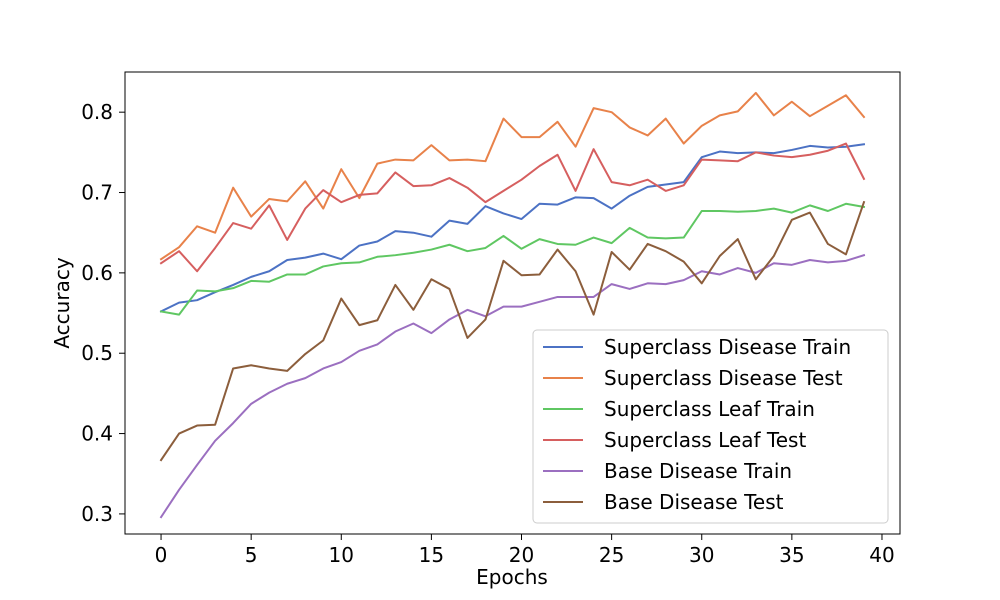 This screenshot has height=600, width=1000. Describe the element at coordinates (97, 273) in the screenshot. I see `y-tick-label: 0.6` at that location.